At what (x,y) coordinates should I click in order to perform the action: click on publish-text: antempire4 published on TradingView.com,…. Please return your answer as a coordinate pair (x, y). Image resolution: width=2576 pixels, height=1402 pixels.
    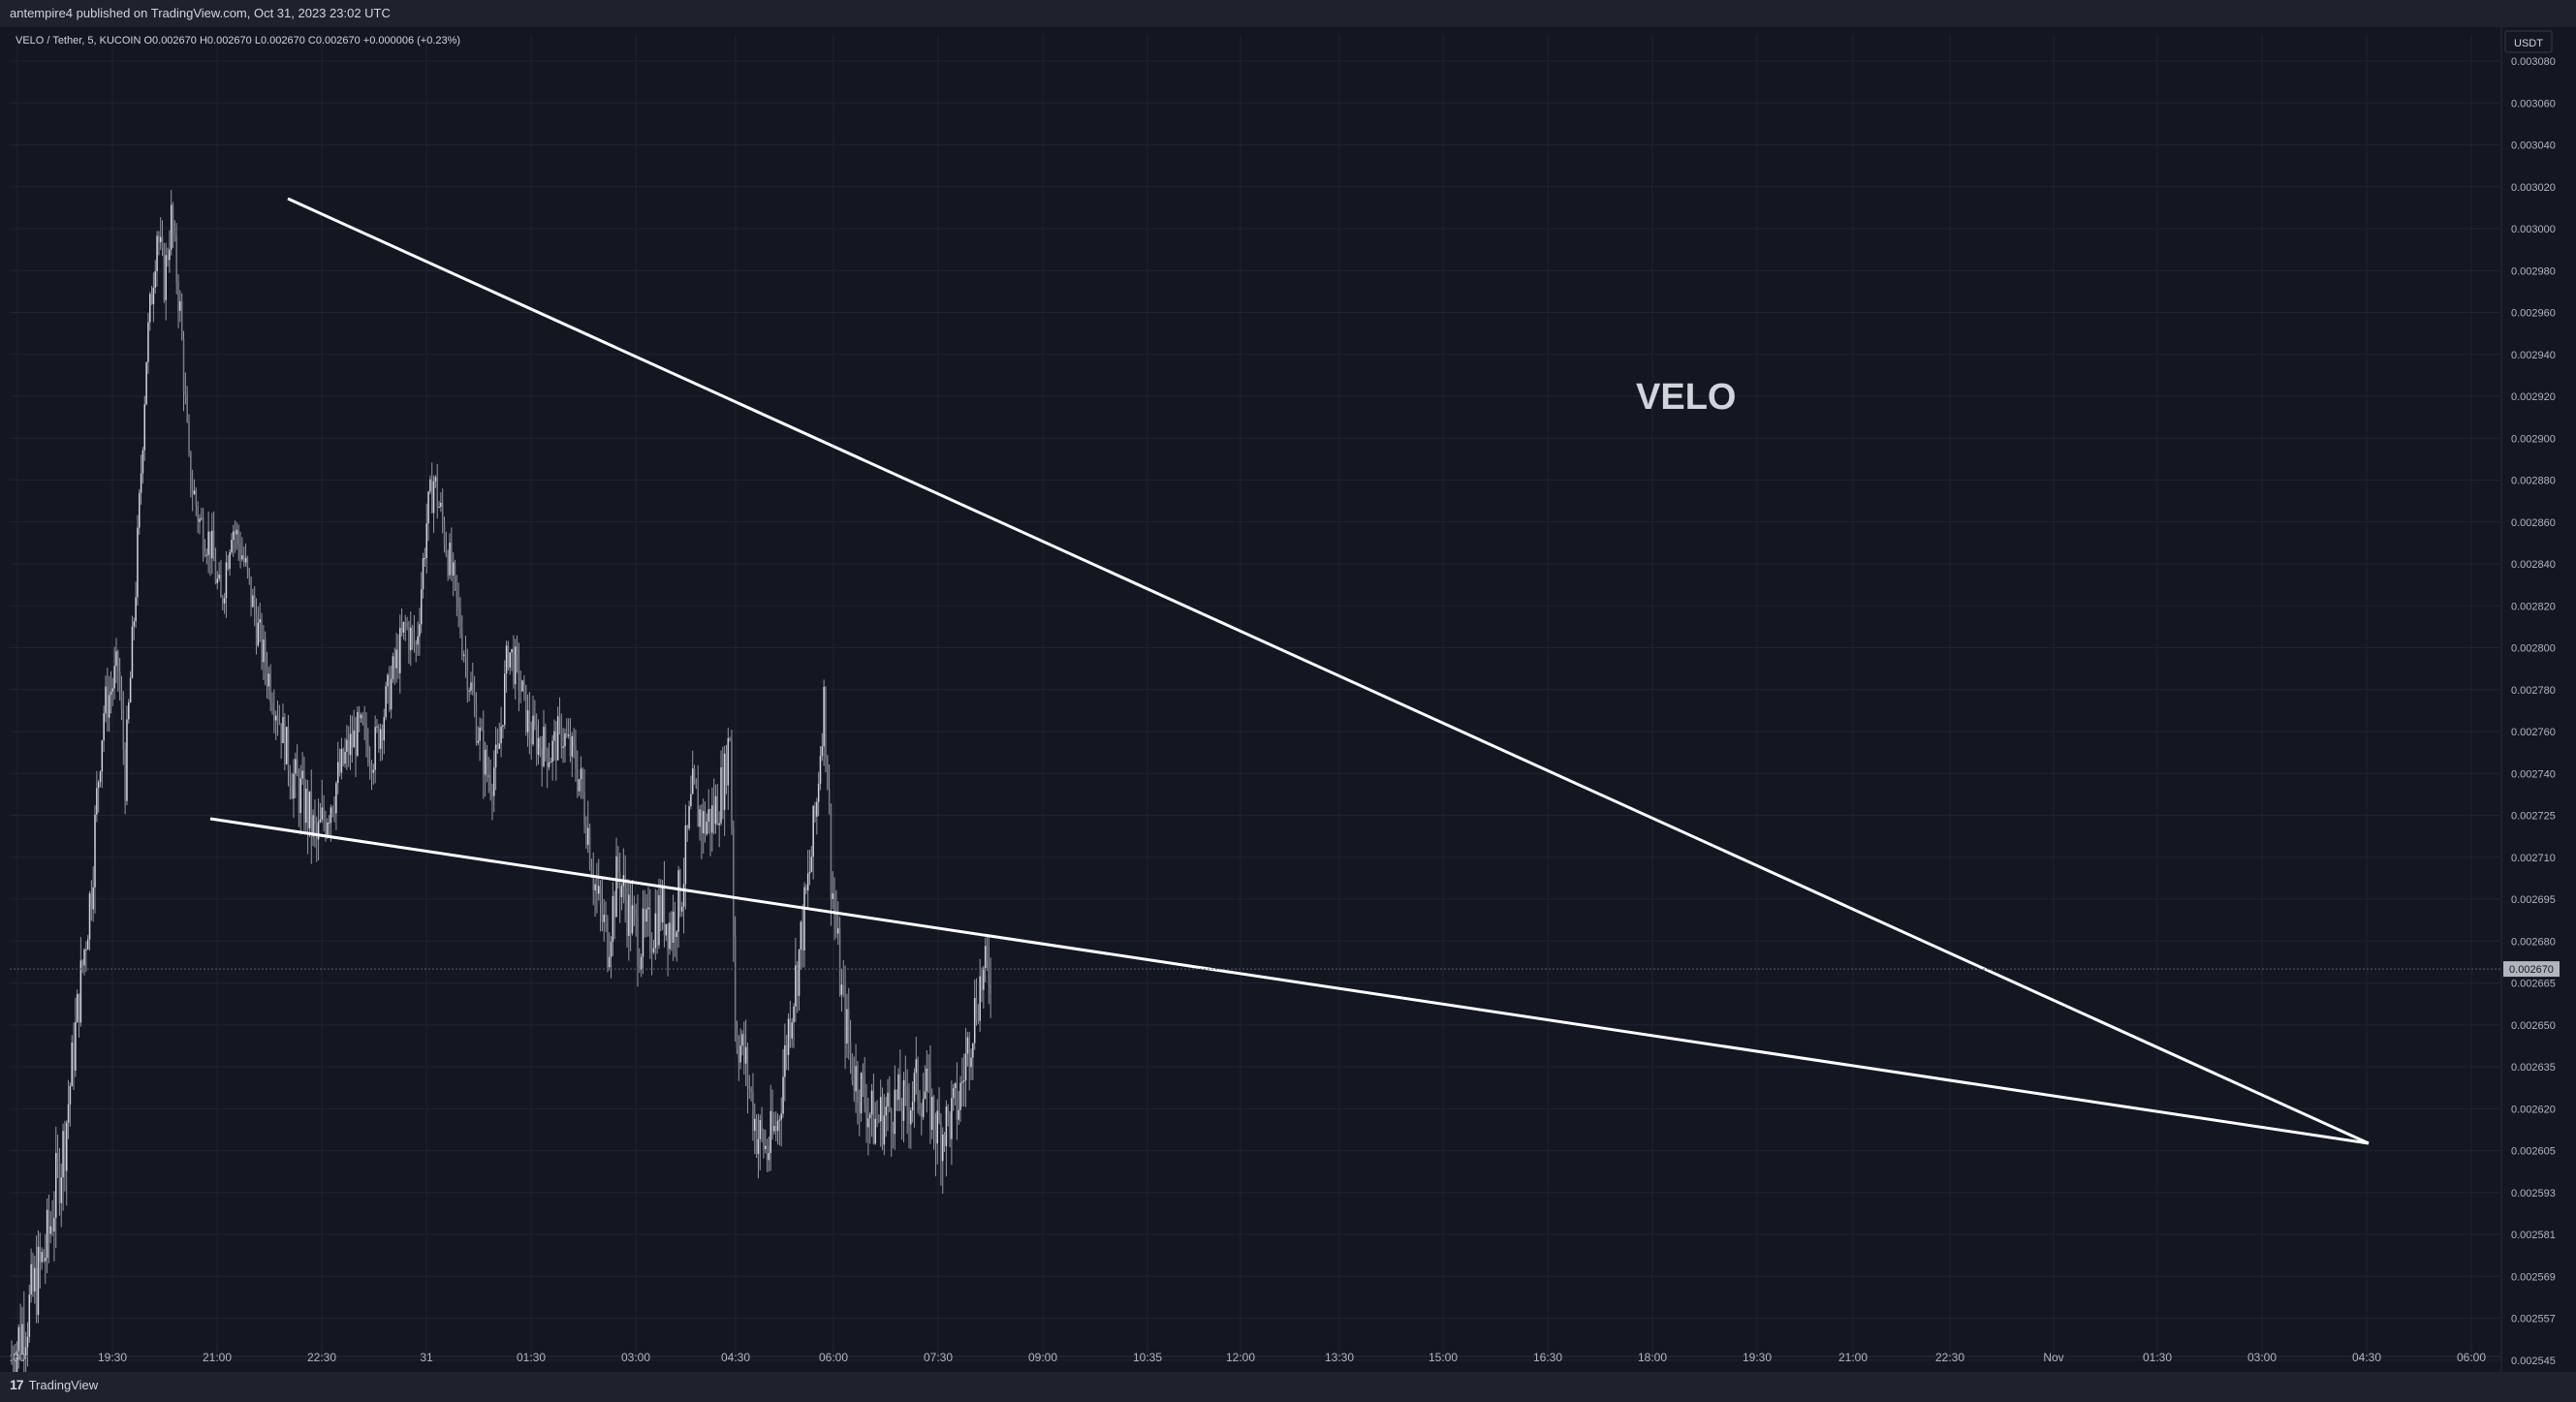
    Looking at the image, I should click on (200, 13).